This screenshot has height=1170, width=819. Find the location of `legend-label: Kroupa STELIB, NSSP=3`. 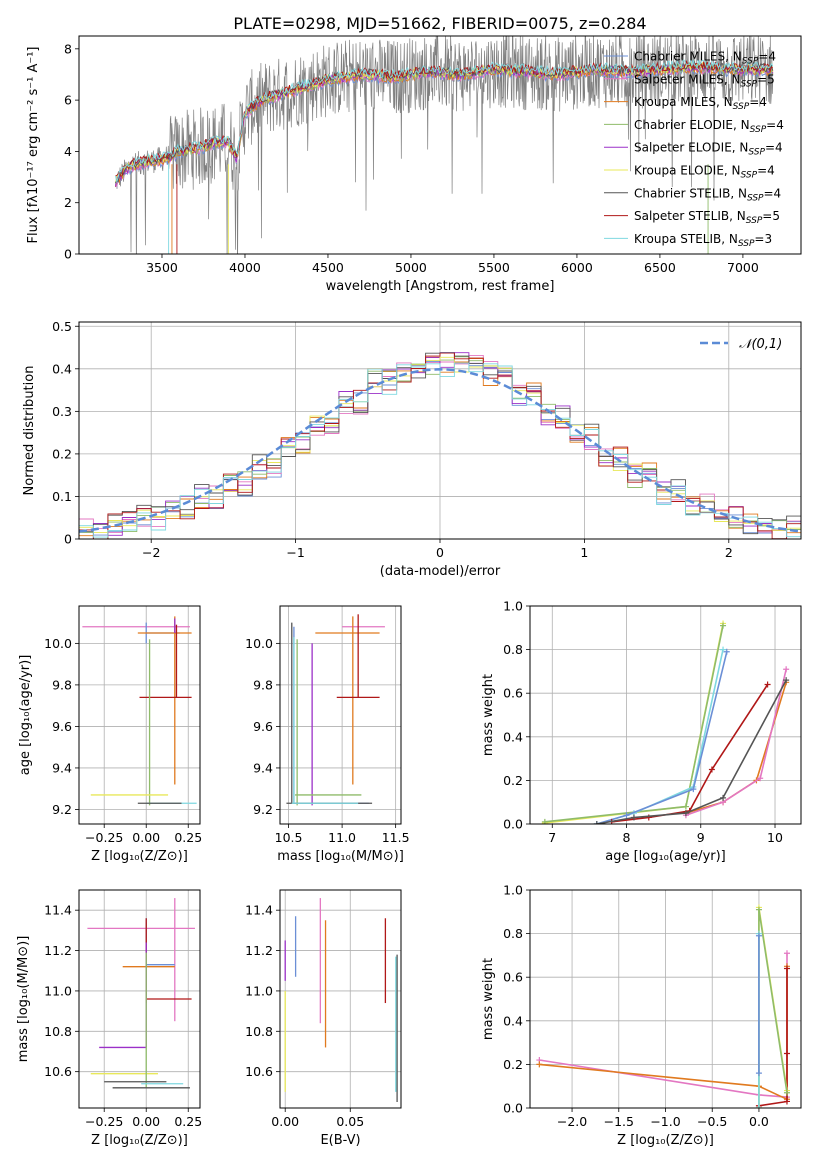

legend-label: Kroupa STELIB, NSSP=3 is located at coordinates (703, 240).